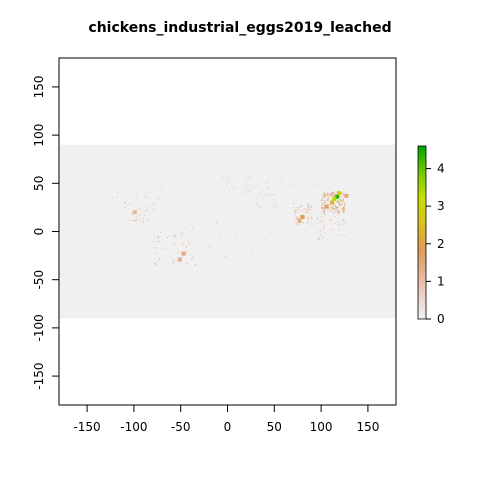  Describe the element at coordinates (86, 427) in the screenshot. I see `x-tick-label: -150` at that location.